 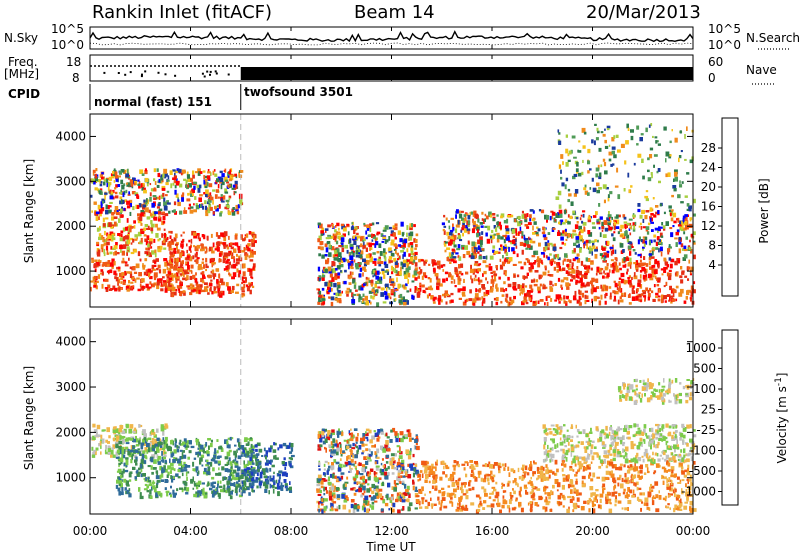 I want to click on colorbar-tick-label: 4, so click(x=712, y=265).